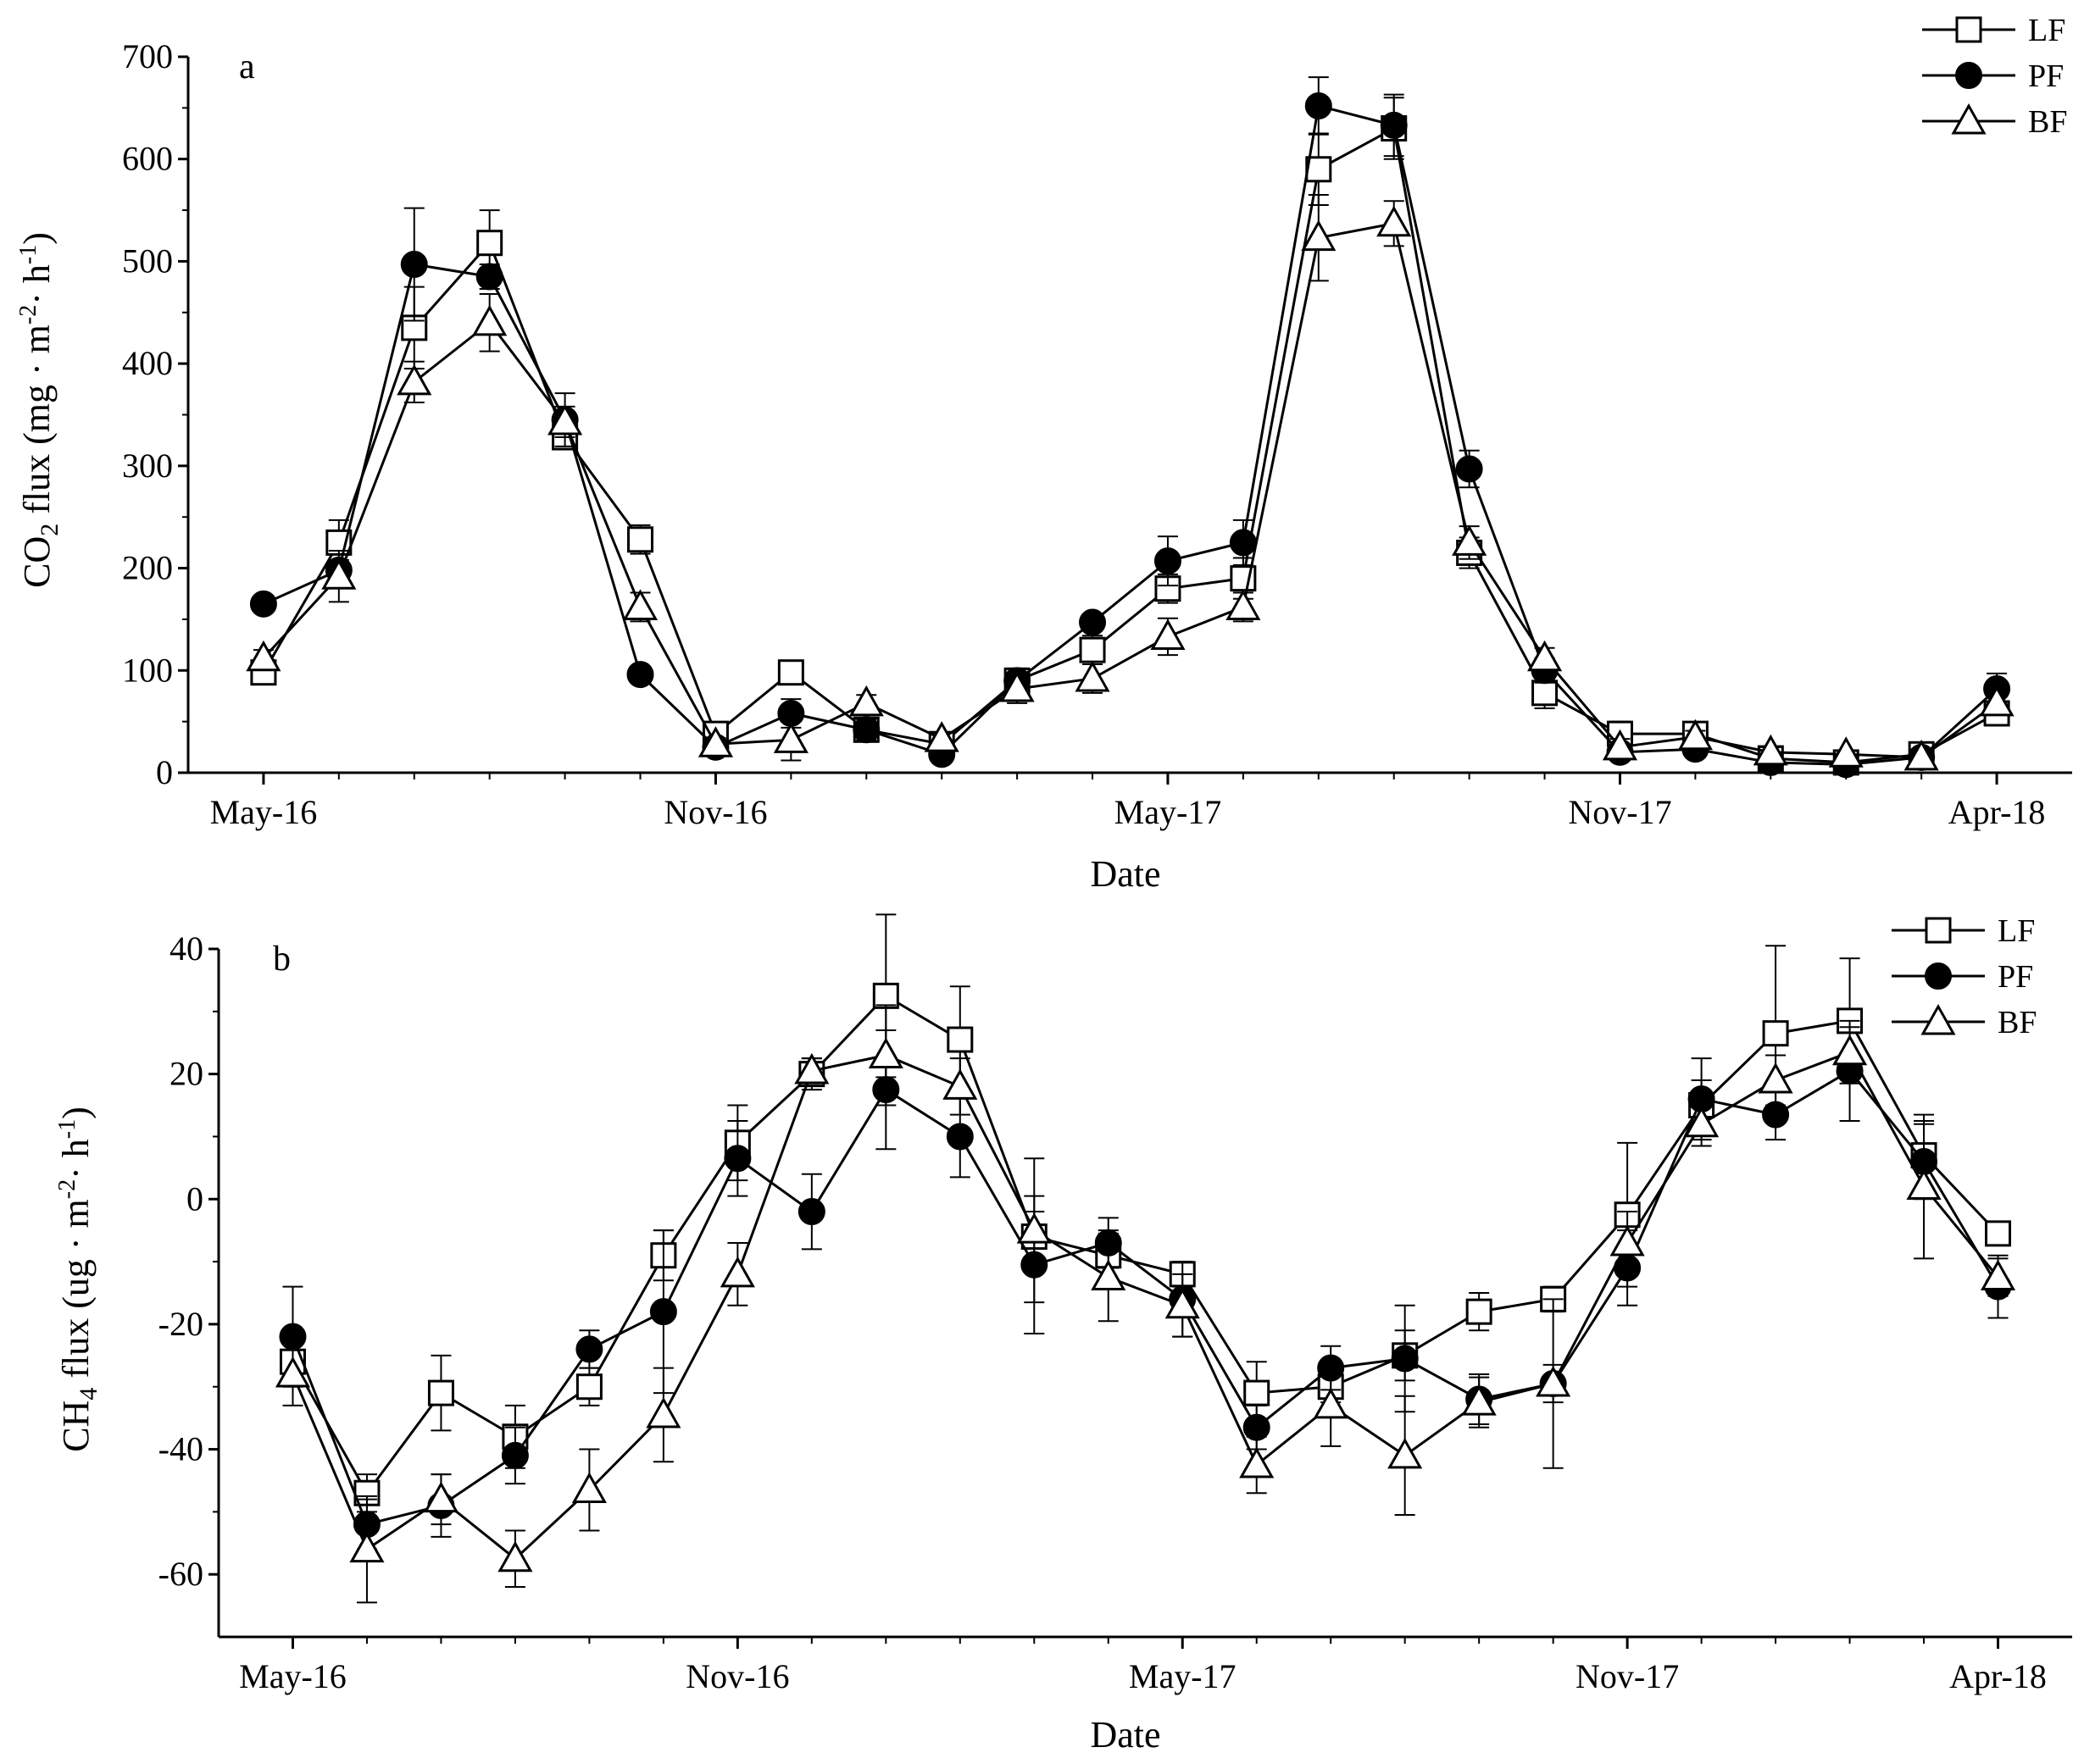  What do you see at coordinates (50, 530) in the screenshot?
I see `y-title-a-sub: 2` at bounding box center [50, 530].